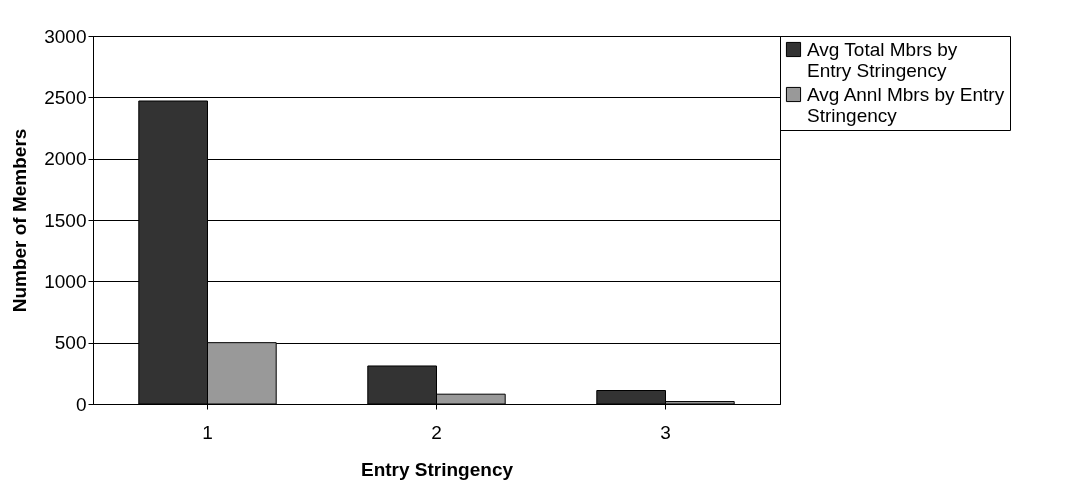 Image resolution: width=1088 pixels, height=490 pixels. Describe the element at coordinates (207, 432) in the screenshot. I see `x-tick-label: 1` at that location.